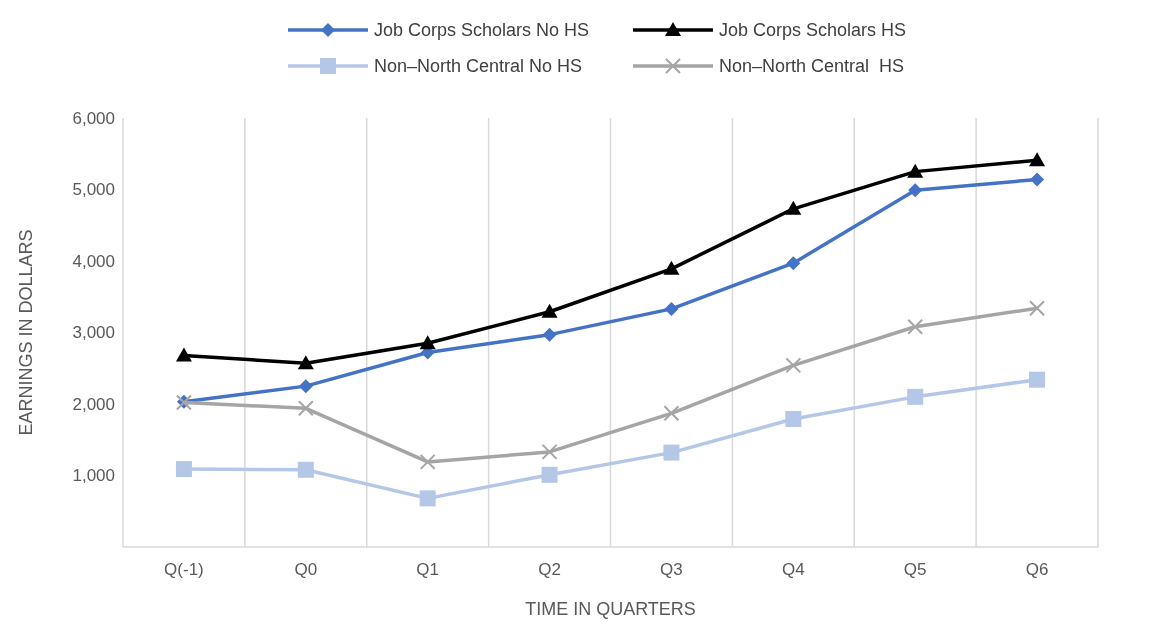  Describe the element at coordinates (793, 569) in the screenshot. I see `x-tick-label: Q4` at that location.